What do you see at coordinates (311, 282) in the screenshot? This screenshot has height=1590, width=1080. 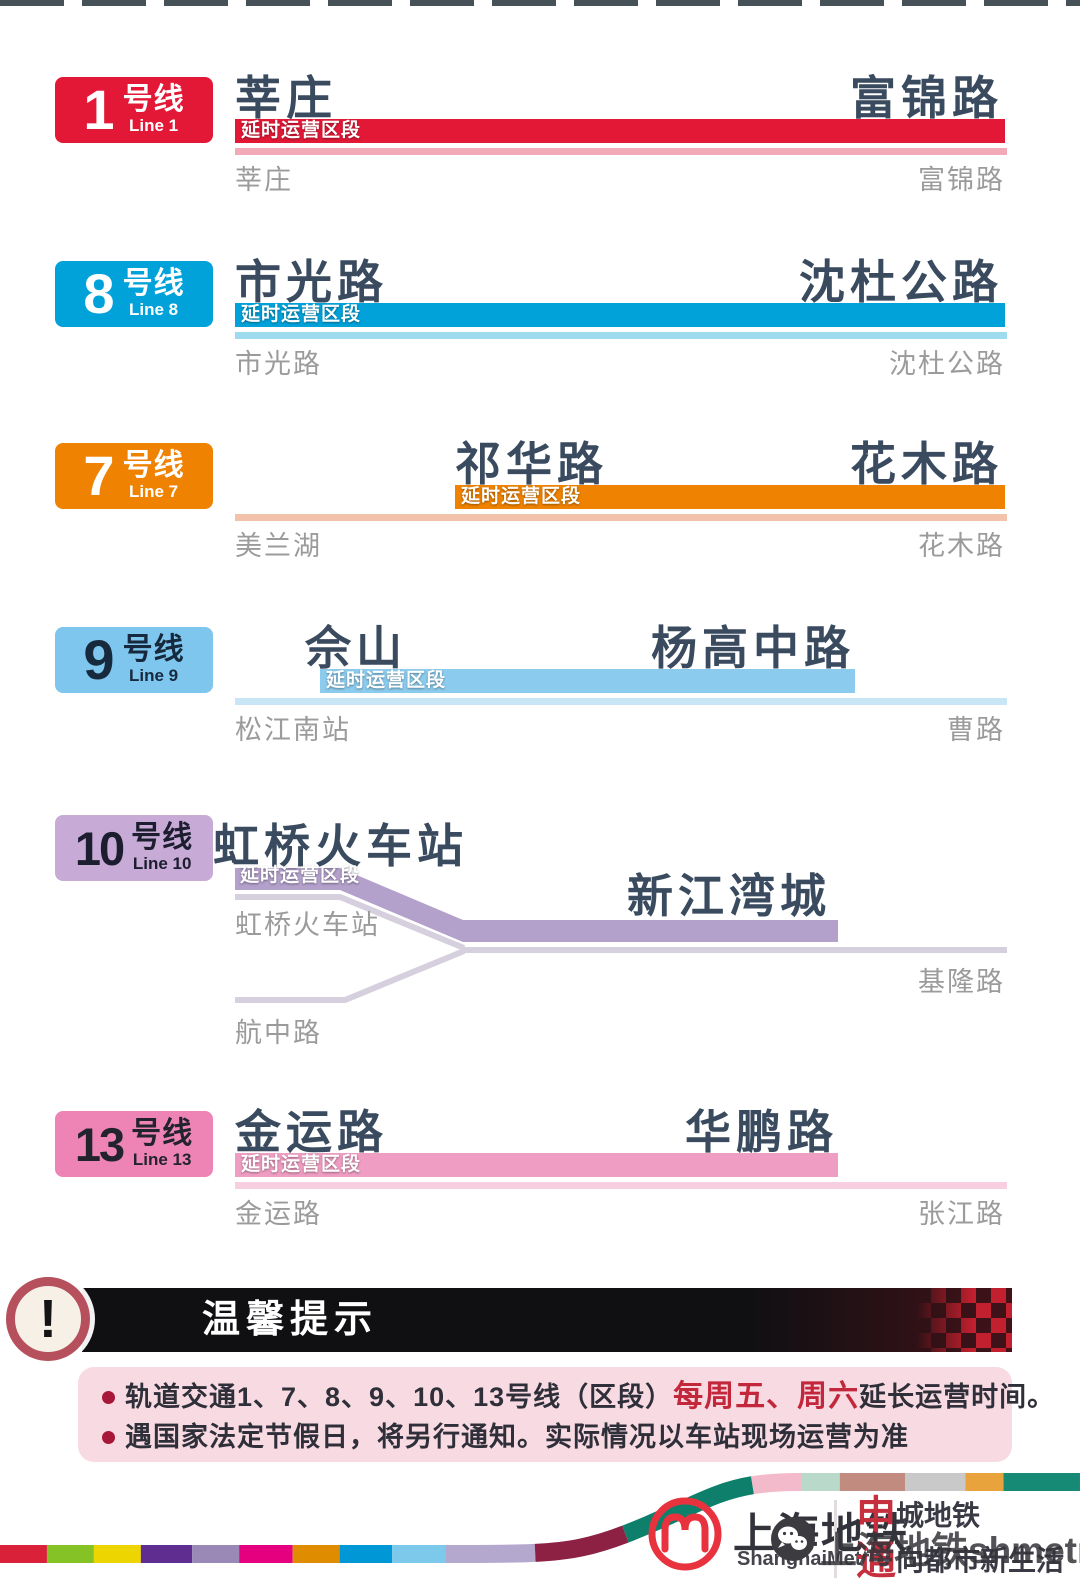 I see `start-station-name: 市光路` at bounding box center [311, 282].